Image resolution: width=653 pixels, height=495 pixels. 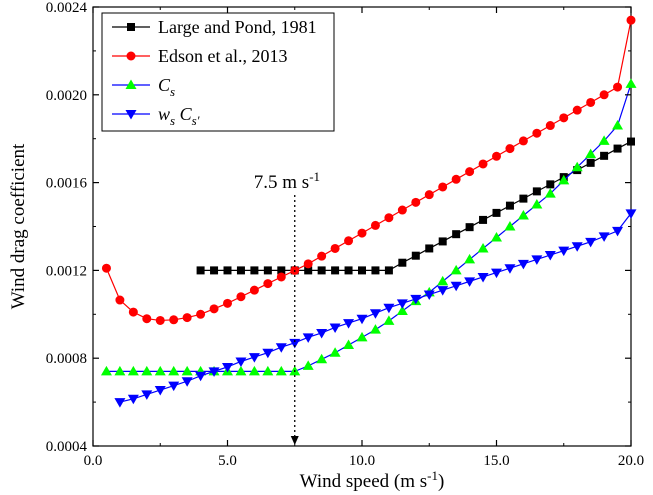 I want to click on y-tick-label: 0.0004, so click(x=67, y=447).